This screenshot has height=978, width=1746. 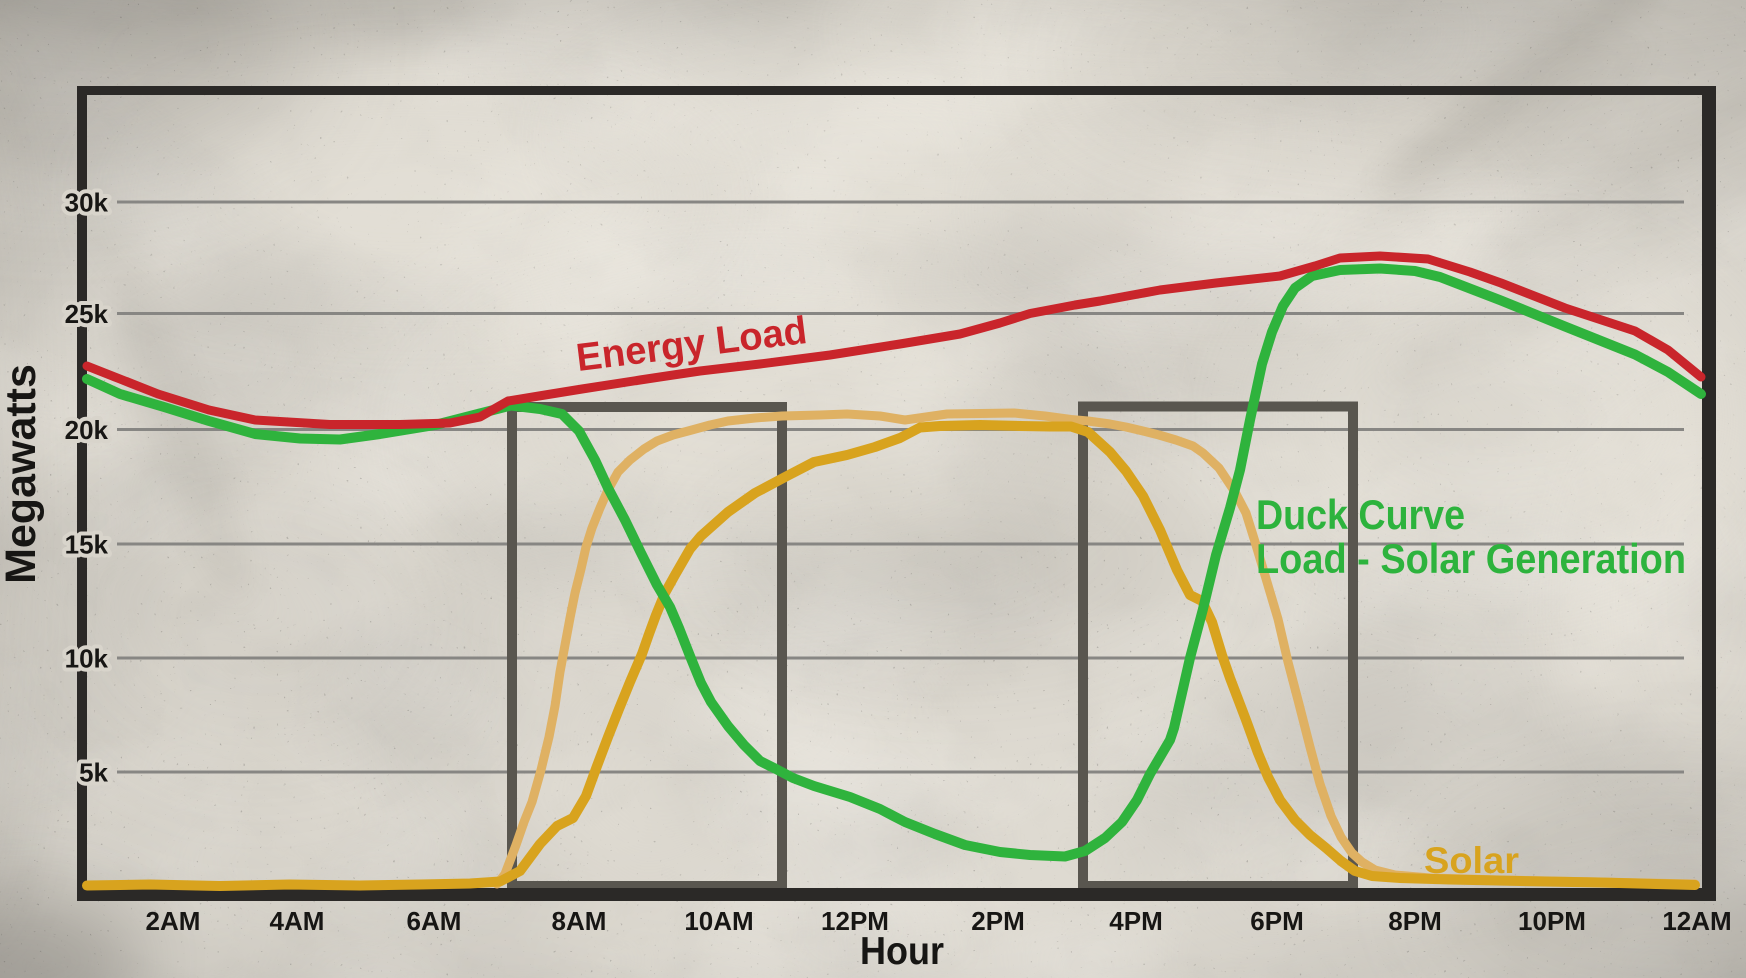 What do you see at coordinates (902, 951) in the screenshot?
I see `svg-text: Hour` at bounding box center [902, 951].